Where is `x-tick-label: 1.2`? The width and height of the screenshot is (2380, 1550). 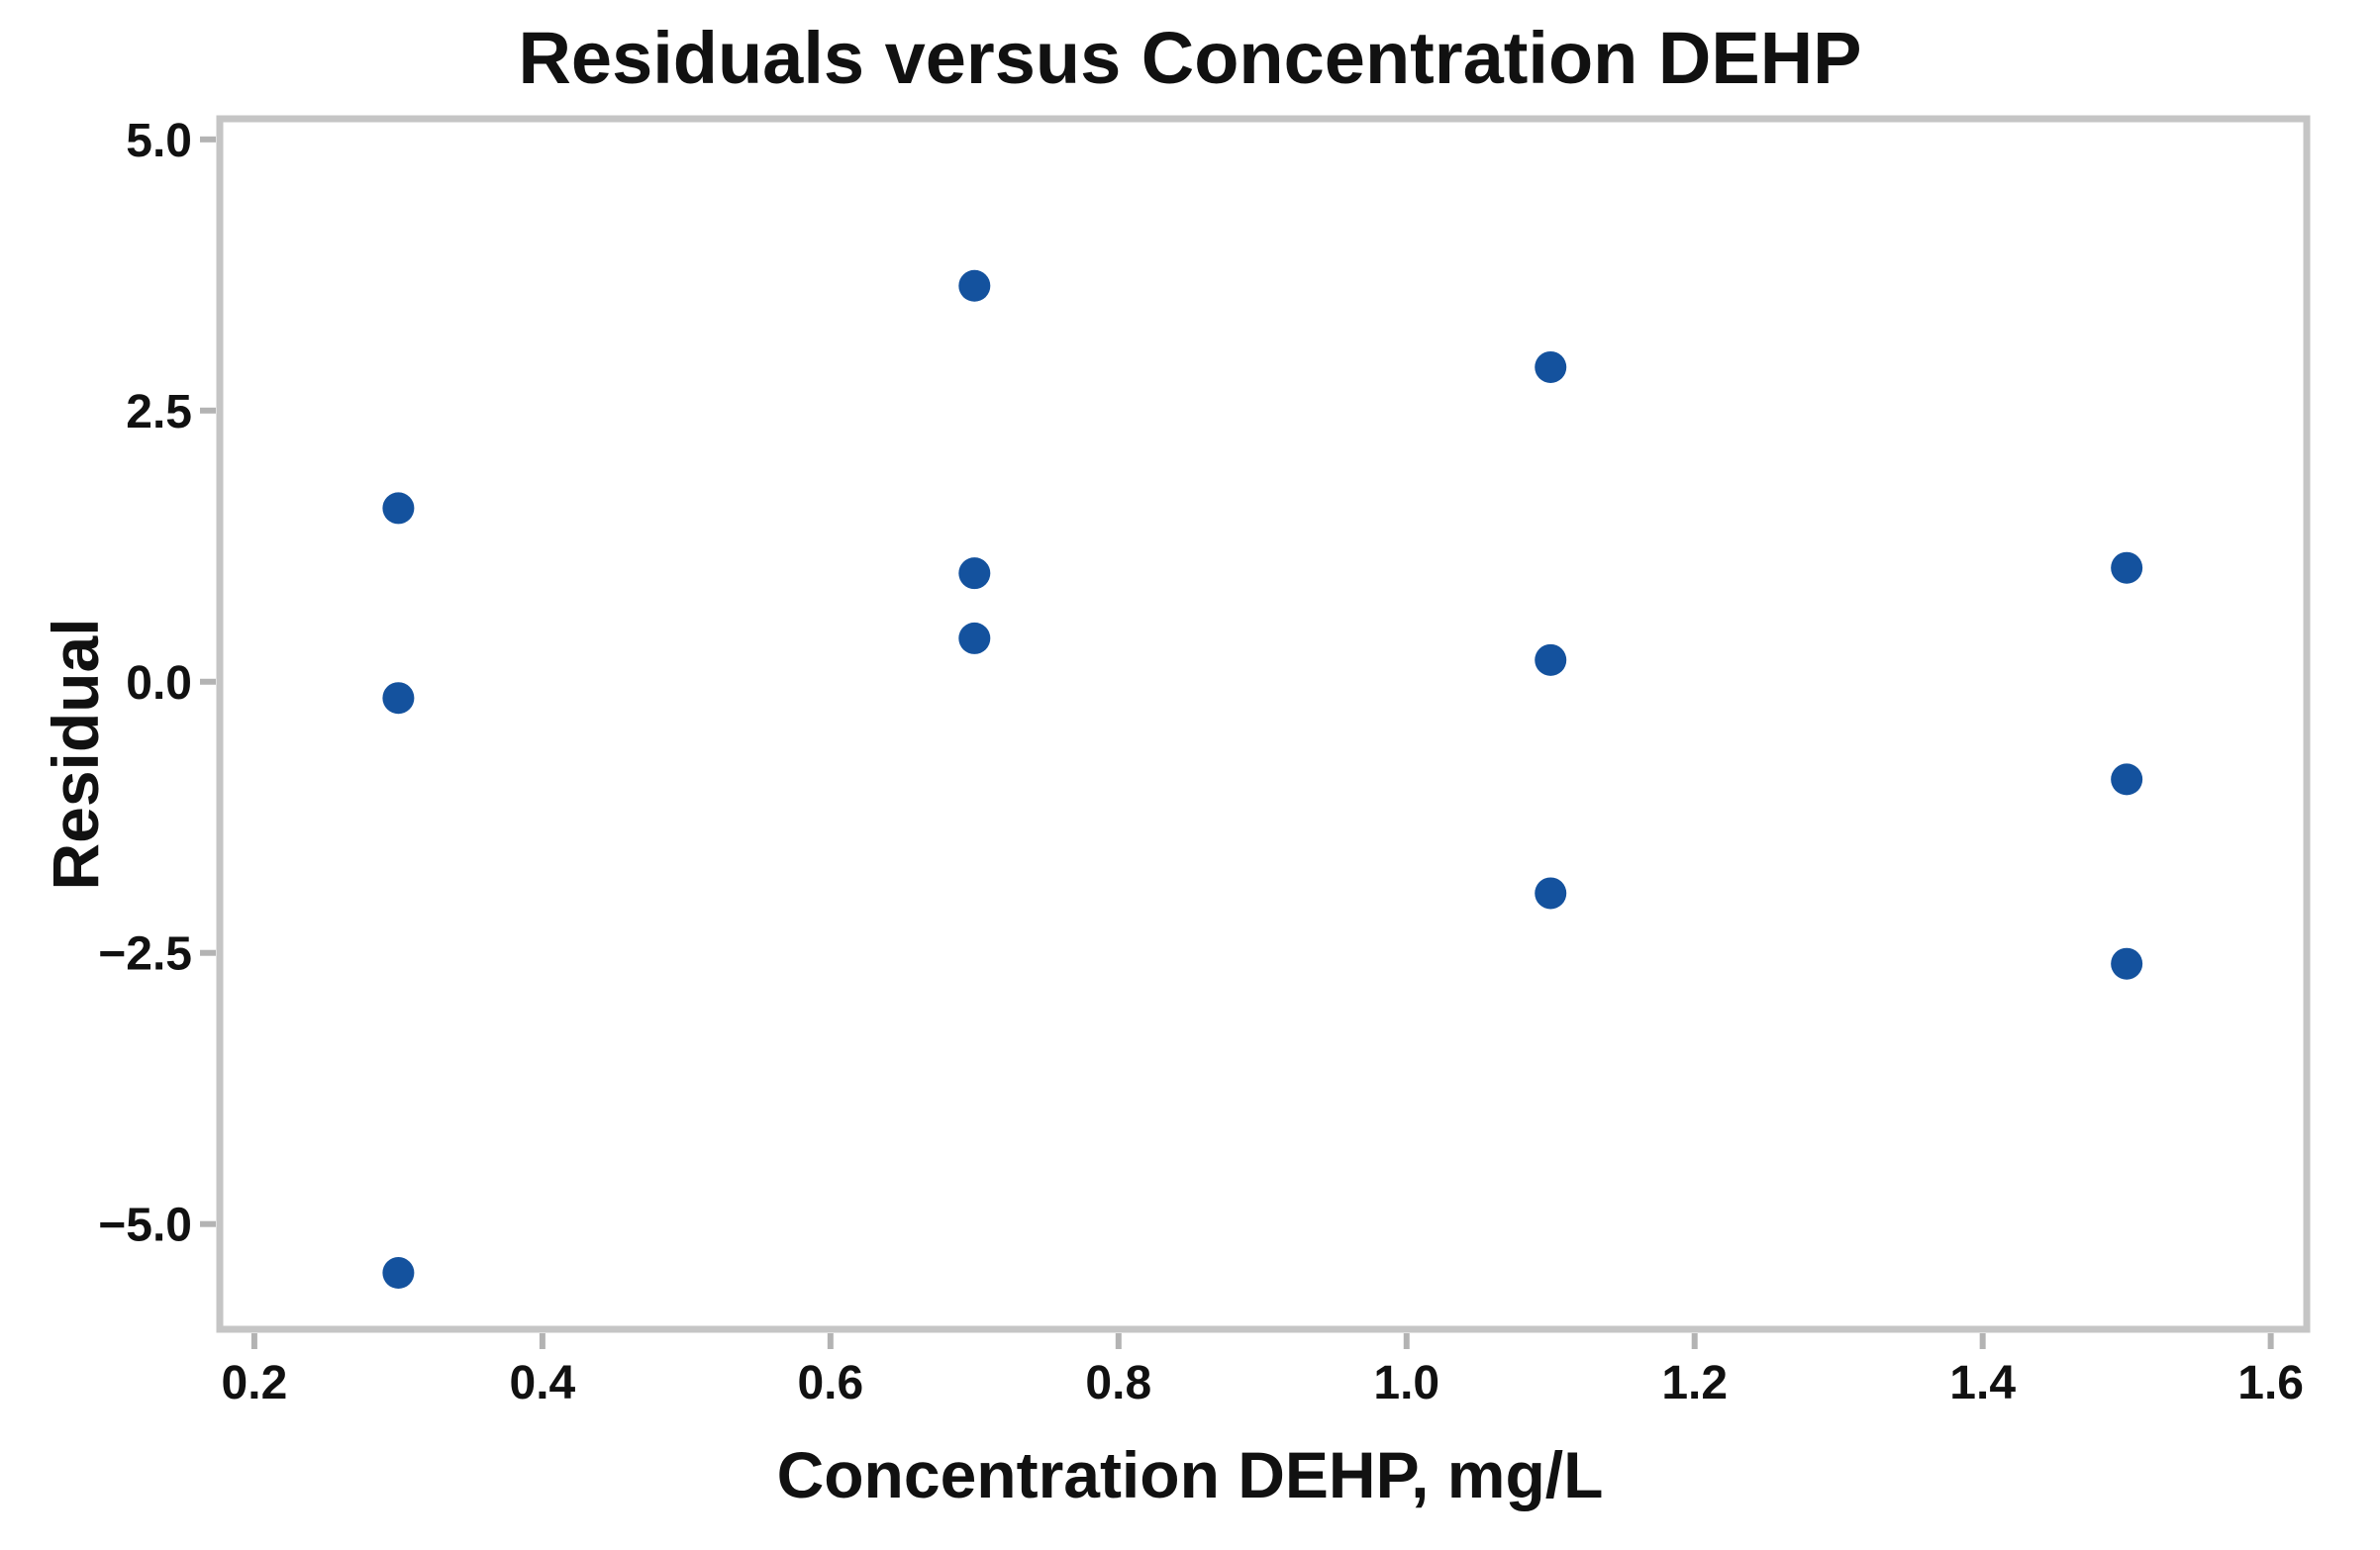
x-tick-label: 1.2 is located at coordinates (1694, 1383).